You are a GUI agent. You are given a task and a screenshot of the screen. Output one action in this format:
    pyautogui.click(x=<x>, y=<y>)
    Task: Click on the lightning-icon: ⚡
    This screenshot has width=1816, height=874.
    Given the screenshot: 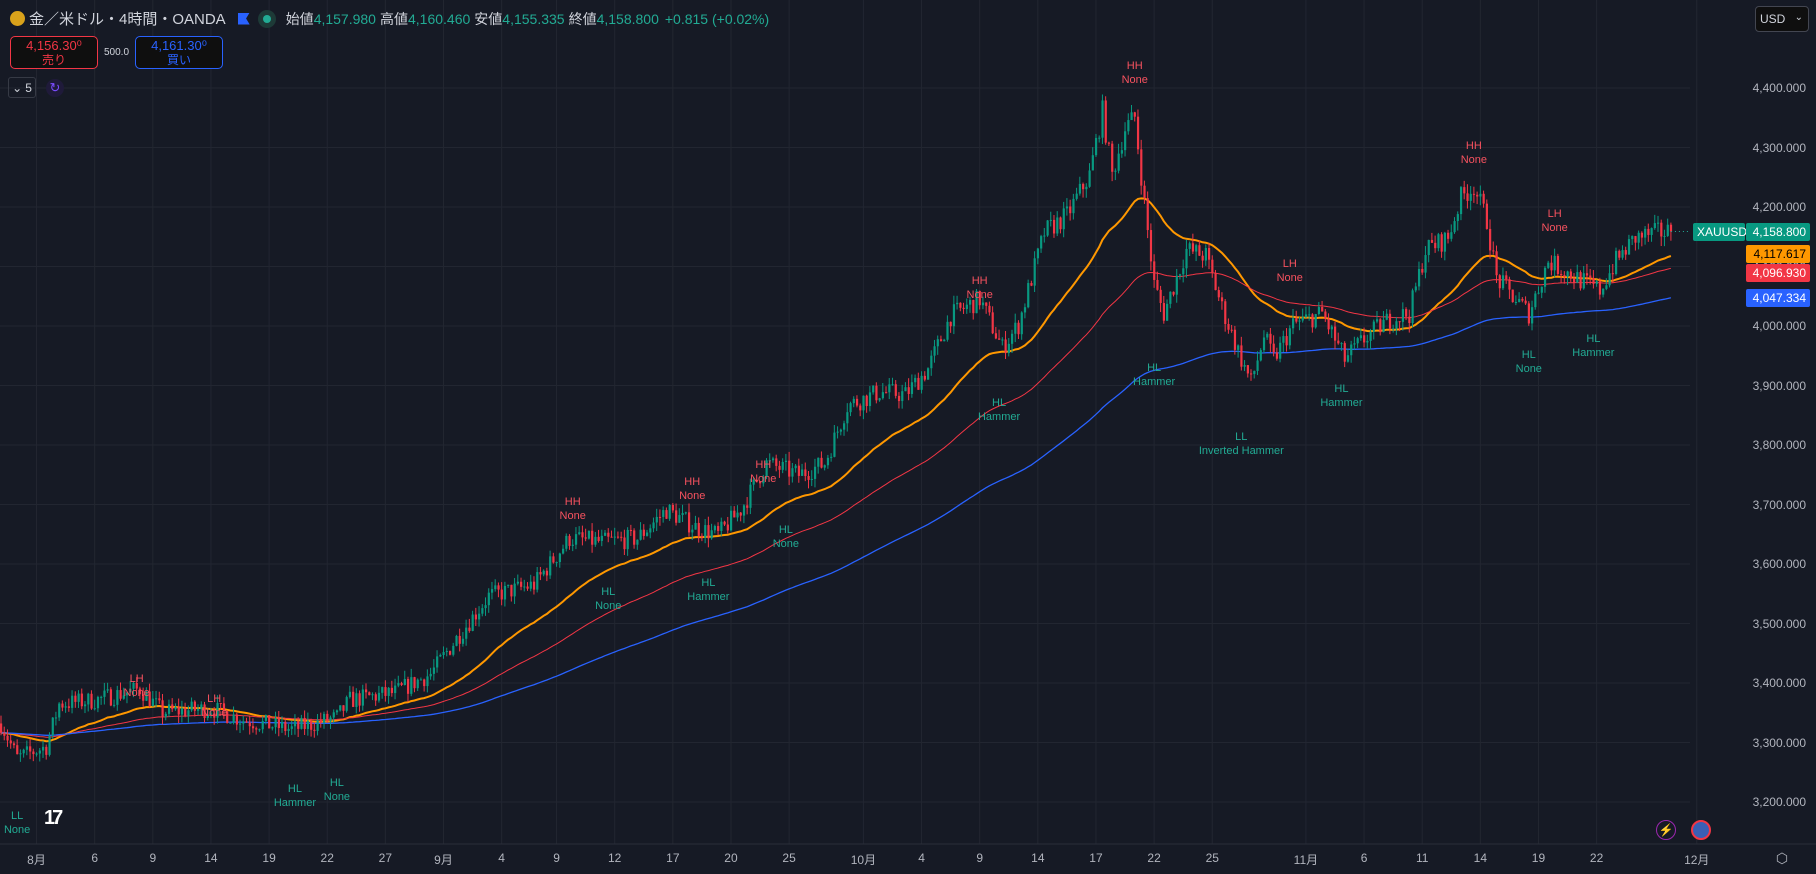 What is the action you would take?
    pyautogui.click(x=1666, y=830)
    